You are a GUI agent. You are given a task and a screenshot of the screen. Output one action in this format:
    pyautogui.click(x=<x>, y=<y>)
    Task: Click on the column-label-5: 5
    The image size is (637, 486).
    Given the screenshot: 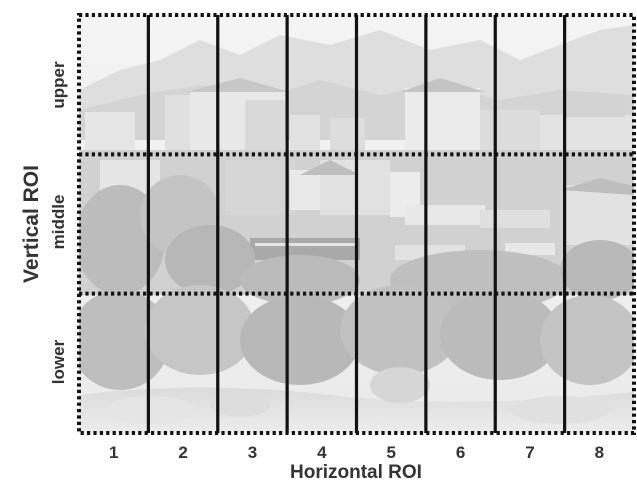 What is the action you would take?
    pyautogui.click(x=390, y=452)
    